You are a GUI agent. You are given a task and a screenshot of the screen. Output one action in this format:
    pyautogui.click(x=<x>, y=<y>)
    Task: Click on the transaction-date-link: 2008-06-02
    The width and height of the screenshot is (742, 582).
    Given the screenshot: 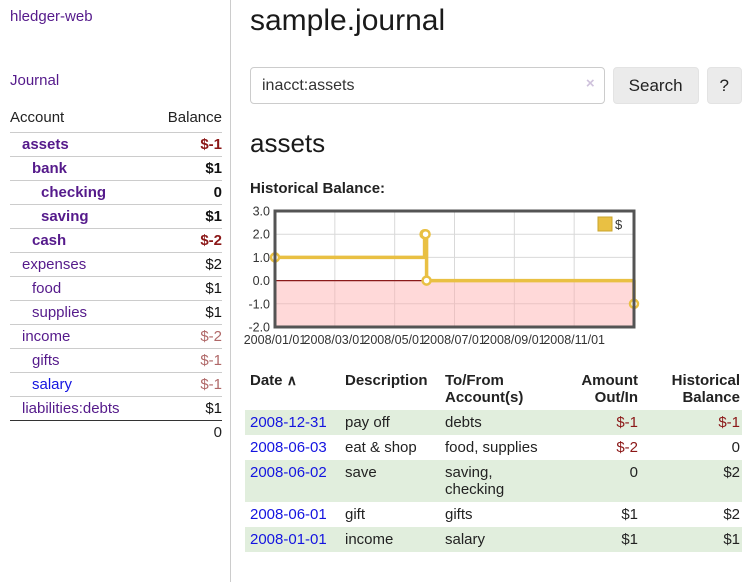 What is the action you would take?
    pyautogui.click(x=288, y=472)
    